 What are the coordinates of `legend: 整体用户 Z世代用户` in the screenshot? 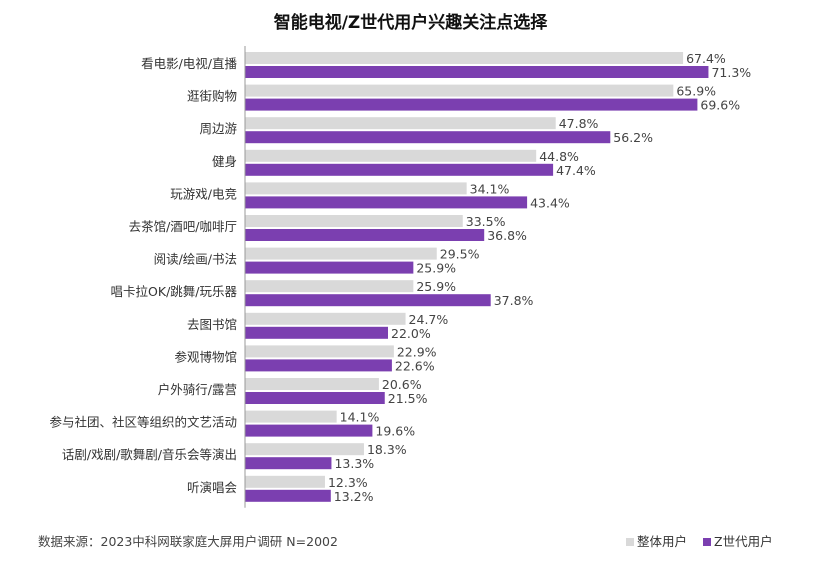 It's located at (705, 540).